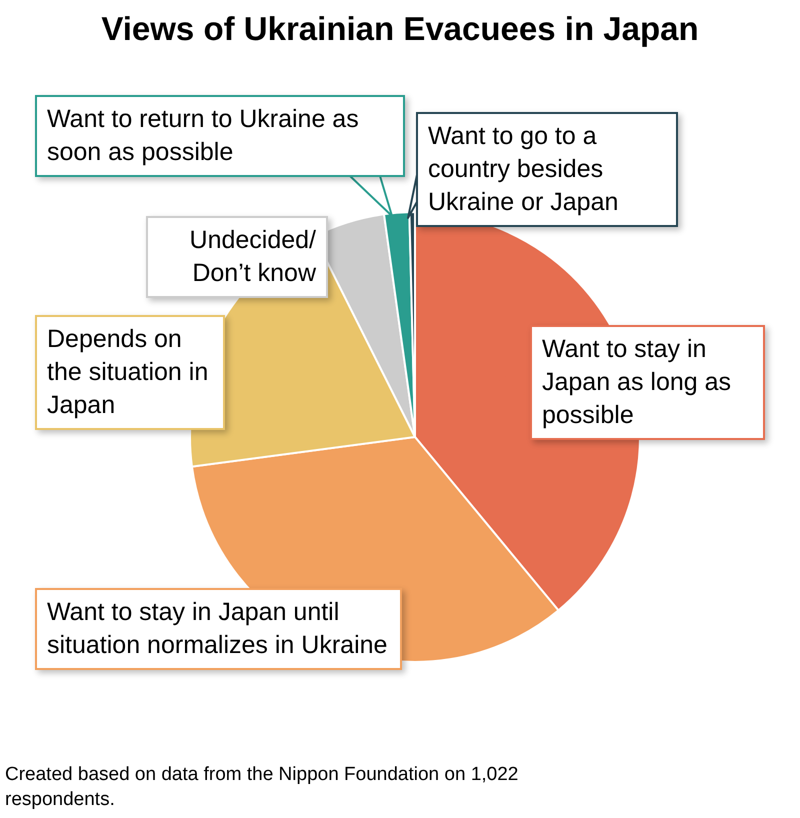 The width and height of the screenshot is (800, 818). What do you see at coordinates (218, 629) in the screenshot?
I see `slice-label: Want to stay in Japan until situation normalizes in Ukraine` at bounding box center [218, 629].